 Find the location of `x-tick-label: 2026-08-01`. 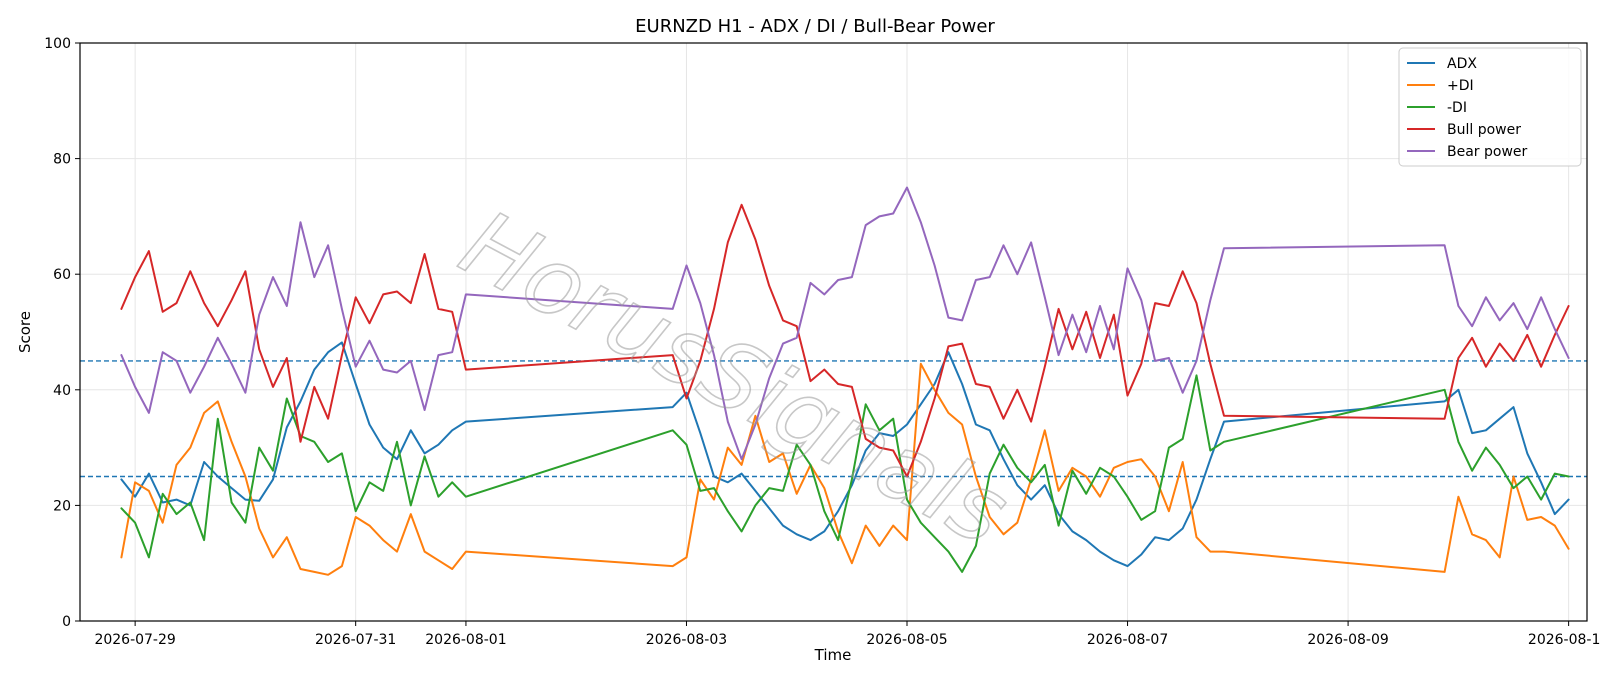

x-tick-label: 2026-08-01 is located at coordinates (465, 640).